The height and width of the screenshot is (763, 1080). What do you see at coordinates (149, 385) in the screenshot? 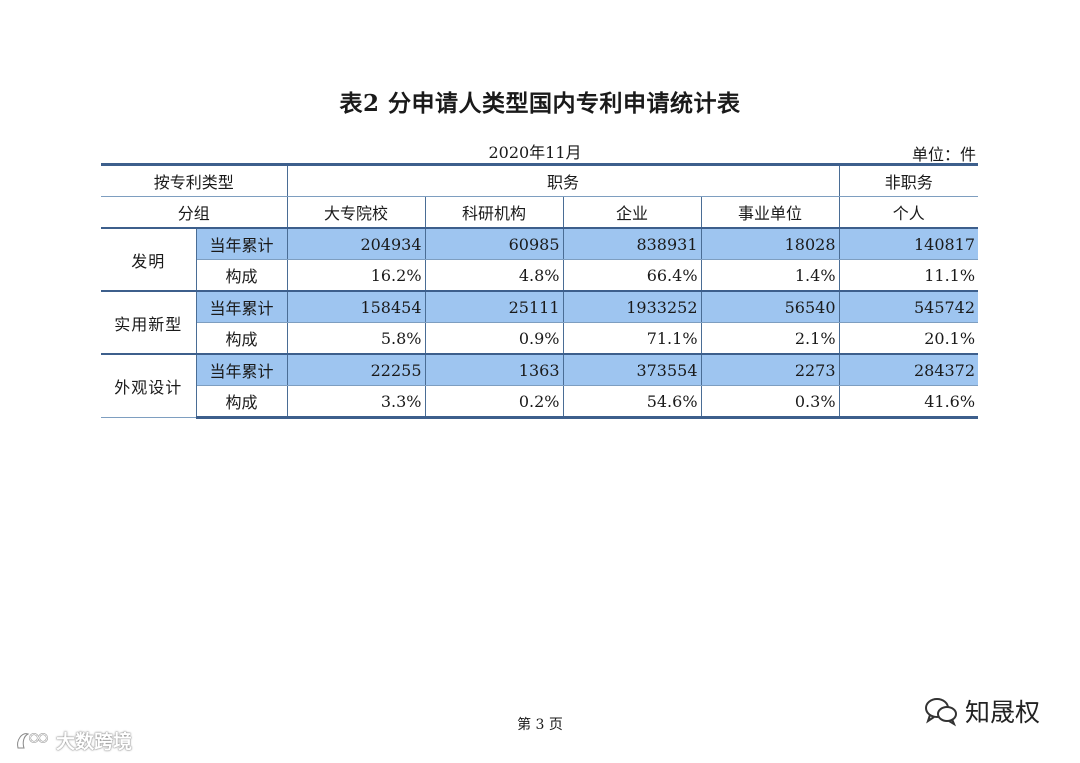
I see `type-design: 外观设计` at bounding box center [149, 385].